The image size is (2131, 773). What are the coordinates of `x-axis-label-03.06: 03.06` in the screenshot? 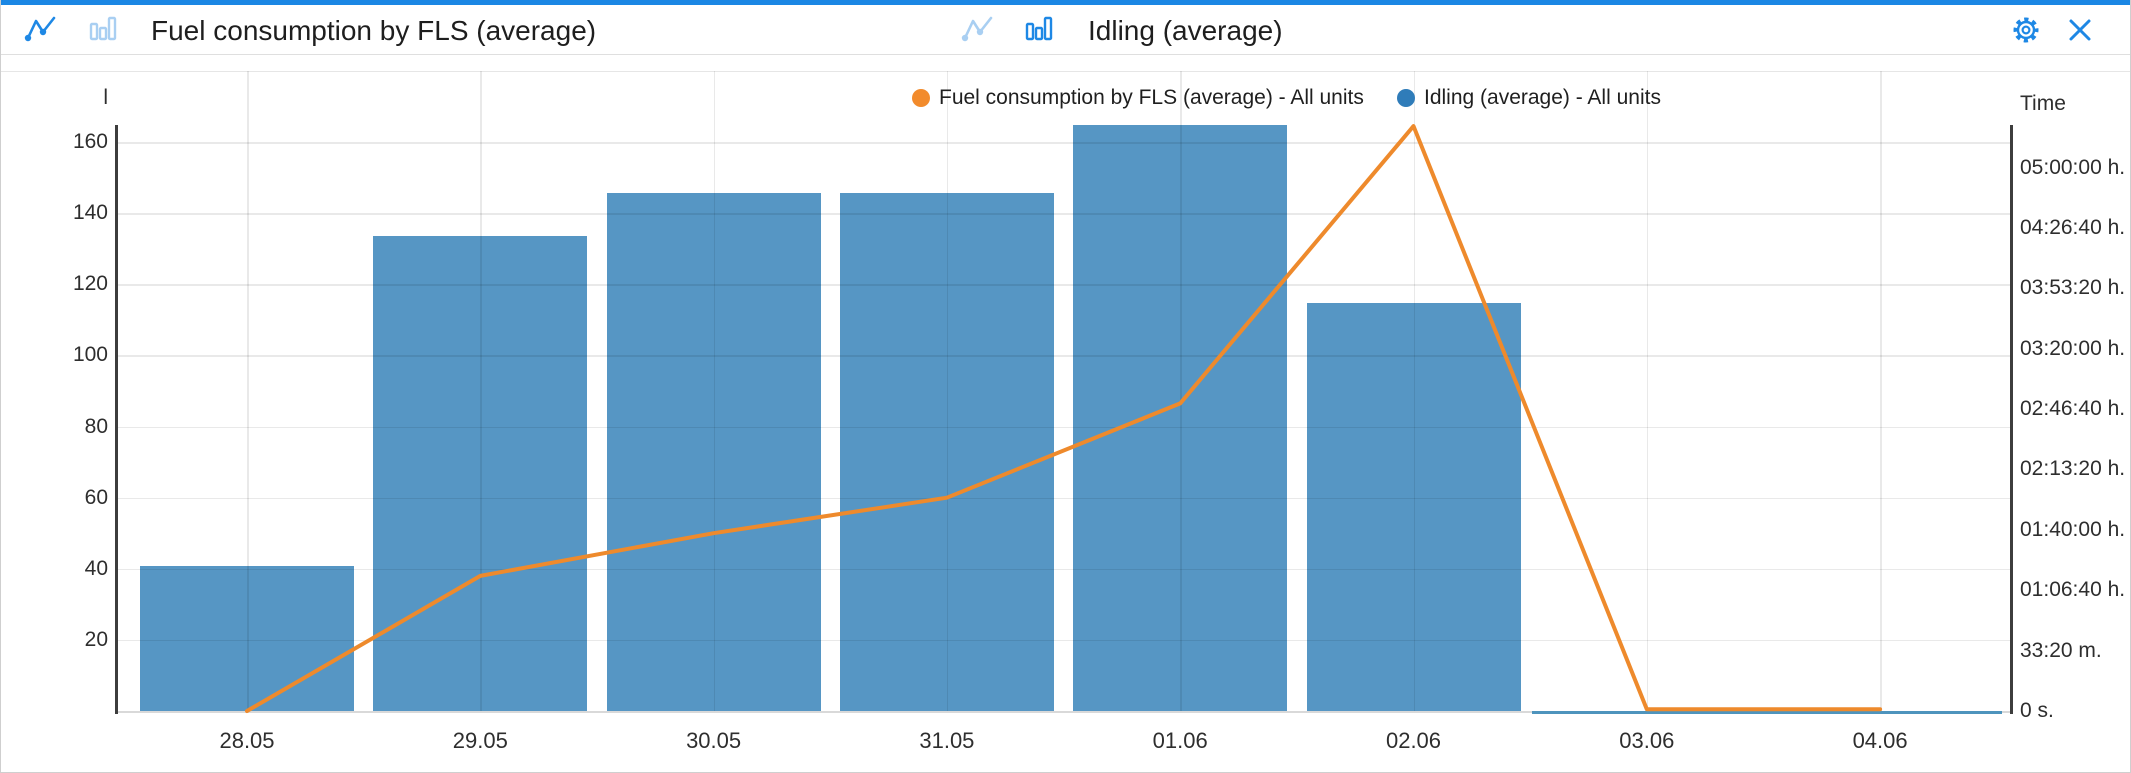 It's located at (1647, 740).